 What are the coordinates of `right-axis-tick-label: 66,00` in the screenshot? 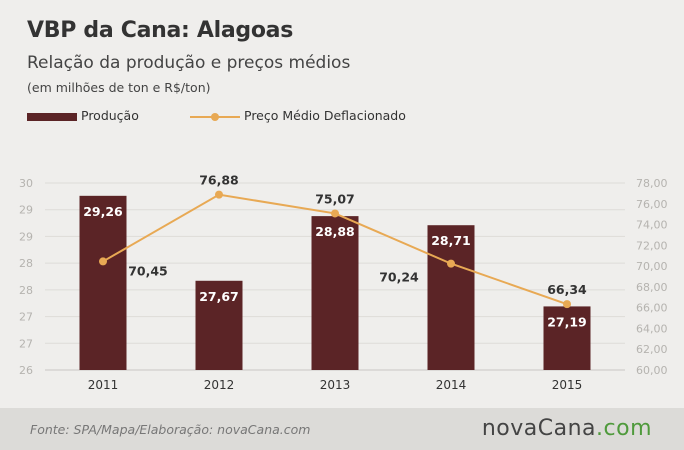 It's located at (652, 308).